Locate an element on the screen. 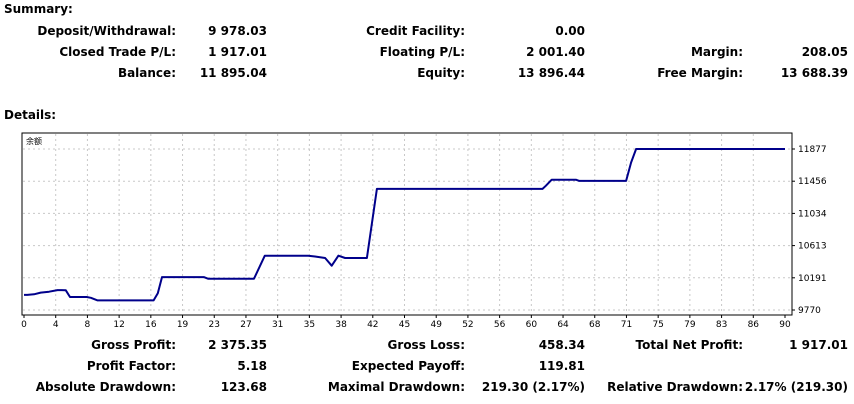 This screenshot has height=404, width=854. floating-pl-value: 2 001.40 is located at coordinates (555, 52).